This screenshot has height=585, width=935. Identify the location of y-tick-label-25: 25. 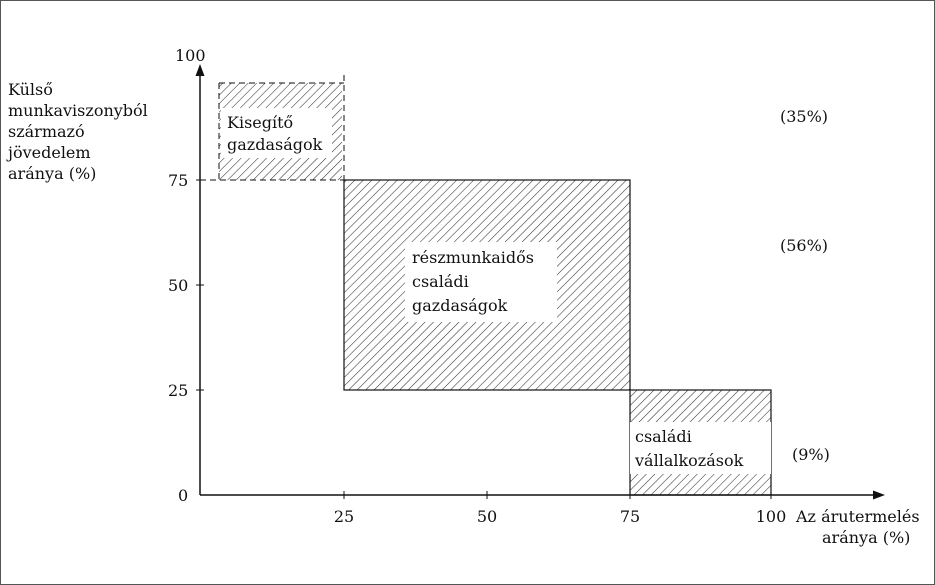
(178, 390).